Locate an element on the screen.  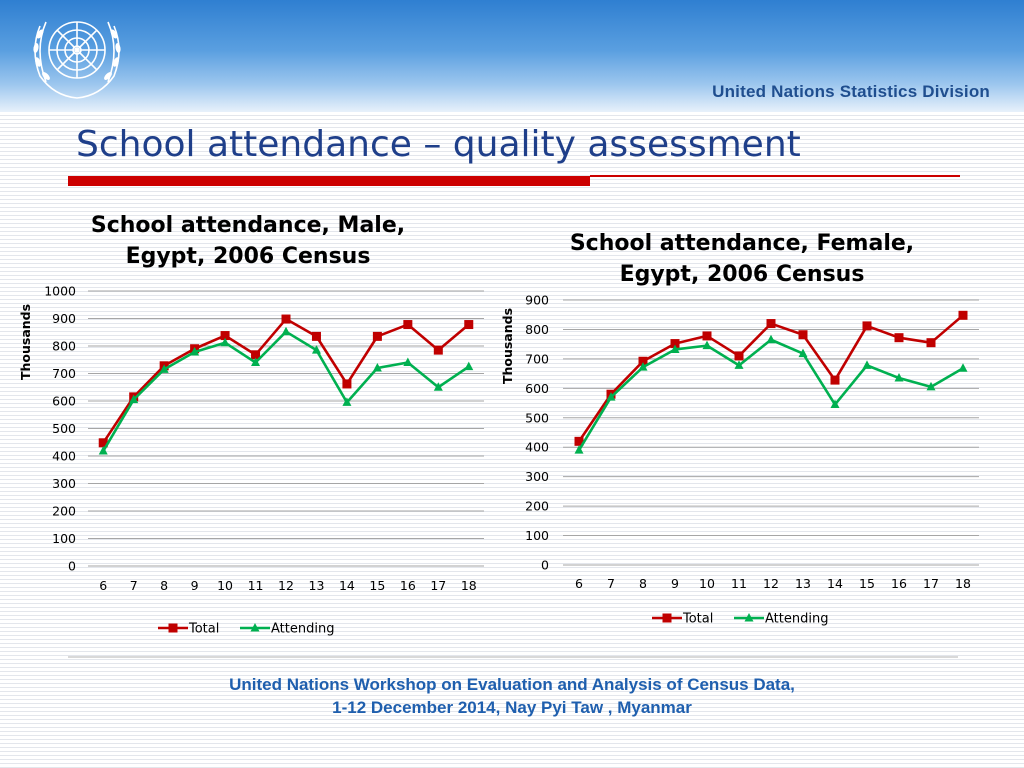
un-emblem-icon is located at coordinates (77, 60).